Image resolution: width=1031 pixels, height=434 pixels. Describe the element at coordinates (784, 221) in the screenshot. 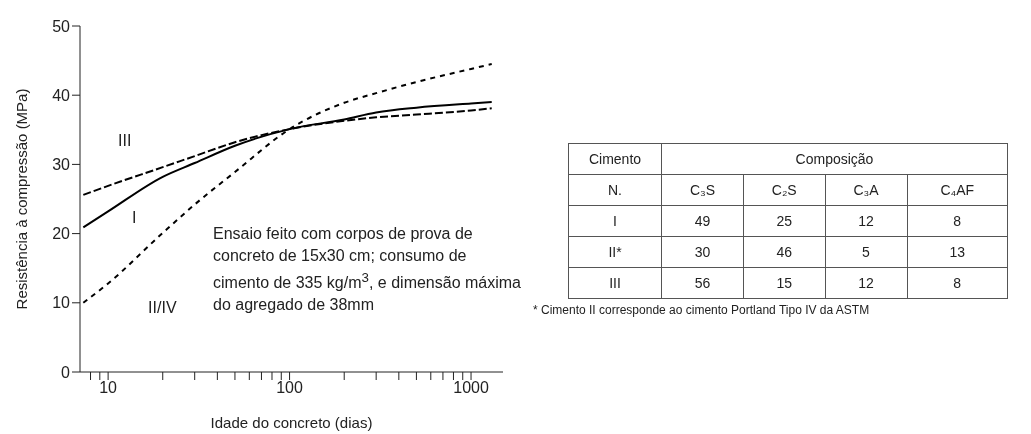

I see `data-label: 25` at that location.